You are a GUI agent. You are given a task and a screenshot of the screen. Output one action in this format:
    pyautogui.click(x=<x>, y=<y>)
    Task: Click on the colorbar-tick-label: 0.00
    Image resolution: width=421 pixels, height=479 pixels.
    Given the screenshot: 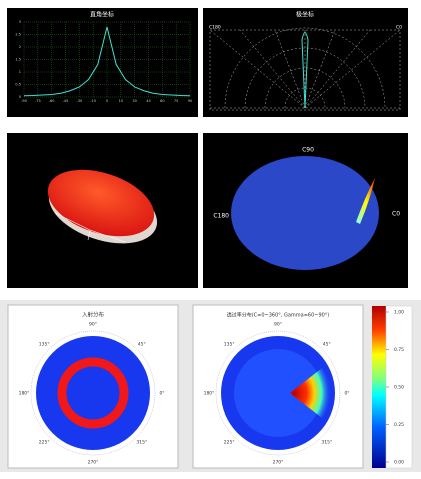 What is the action you would take?
    pyautogui.click(x=399, y=463)
    